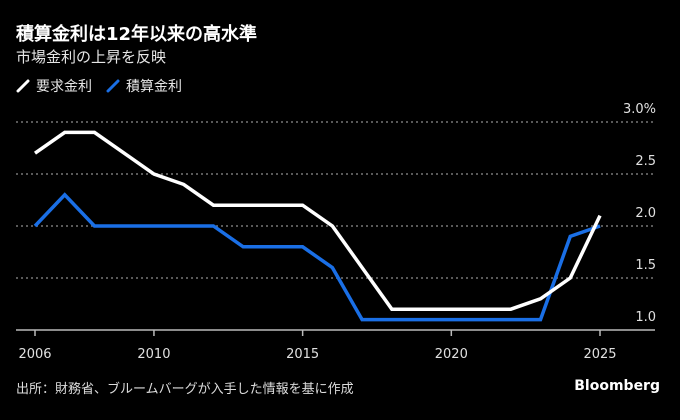 The height and width of the screenshot is (420, 680). Describe the element at coordinates (91, 57) in the screenshot. I see `chart-subtitle: 市場金利の上昇を反映` at that location.